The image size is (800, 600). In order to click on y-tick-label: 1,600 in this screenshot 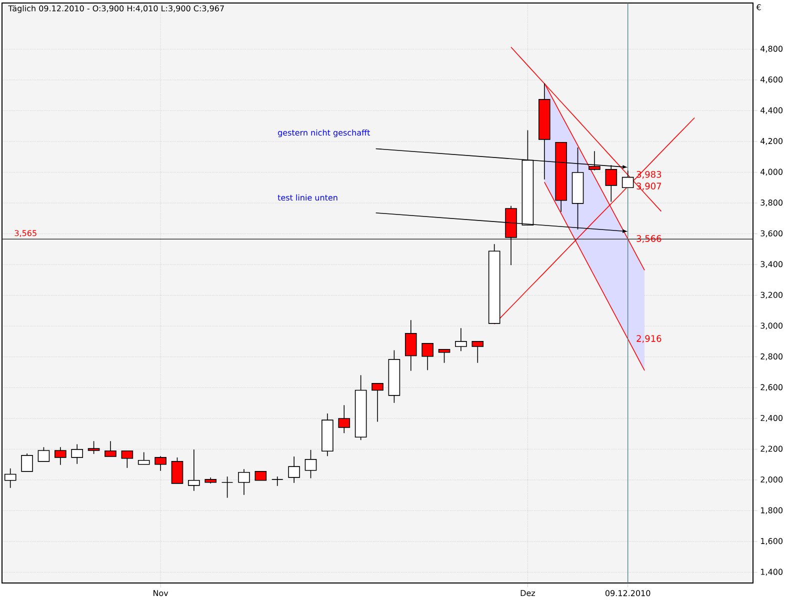, I will do `click(772, 541)`.